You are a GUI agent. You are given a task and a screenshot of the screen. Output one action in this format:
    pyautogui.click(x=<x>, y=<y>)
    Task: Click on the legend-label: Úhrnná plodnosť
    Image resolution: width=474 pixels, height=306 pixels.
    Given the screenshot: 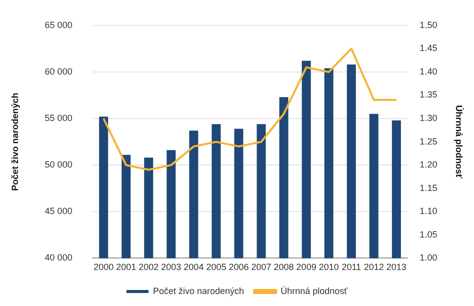 What is the action you would take?
    pyautogui.click(x=314, y=291)
    